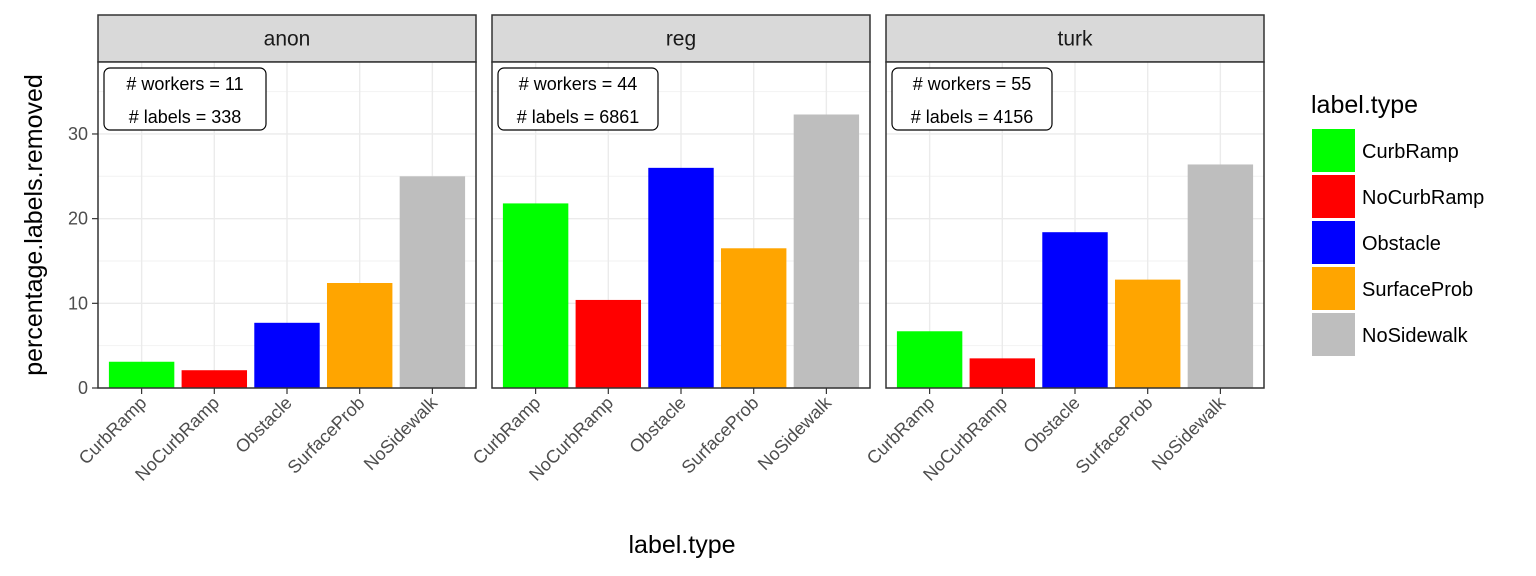 This screenshot has height=576, width=1536. What do you see at coordinates (1147, 333) in the screenshot?
I see `bar-turk-surfaceprob` at bounding box center [1147, 333].